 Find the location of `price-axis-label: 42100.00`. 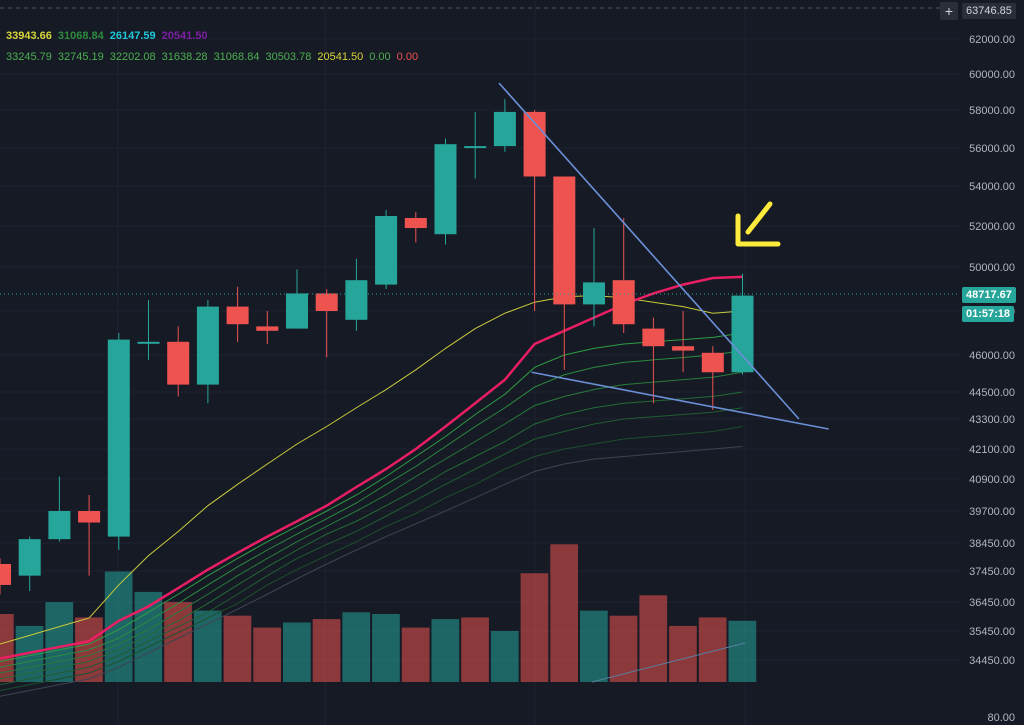

price-axis-label: 42100.00 is located at coordinates (992, 450).